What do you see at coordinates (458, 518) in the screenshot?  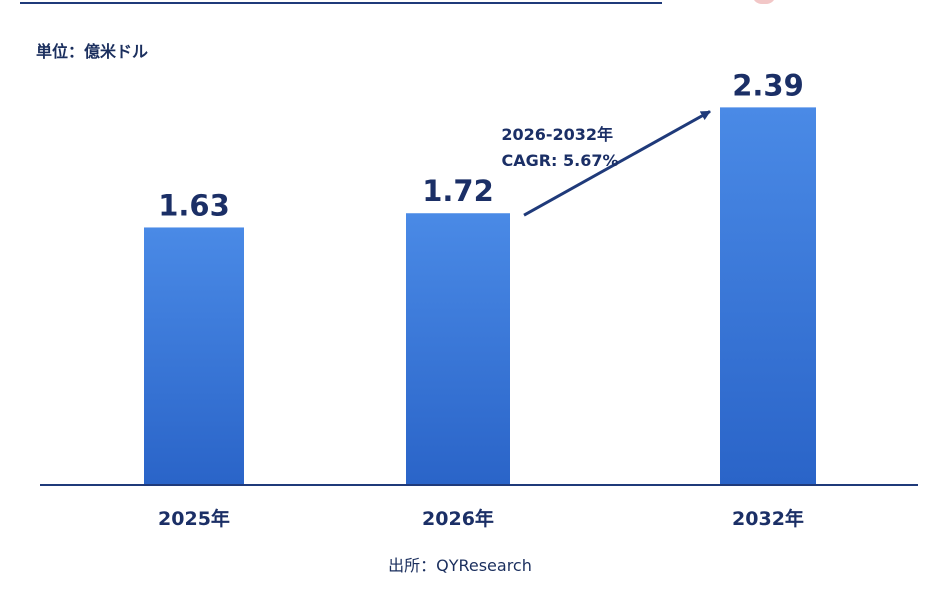 I see `category-label: 2026年` at bounding box center [458, 518].